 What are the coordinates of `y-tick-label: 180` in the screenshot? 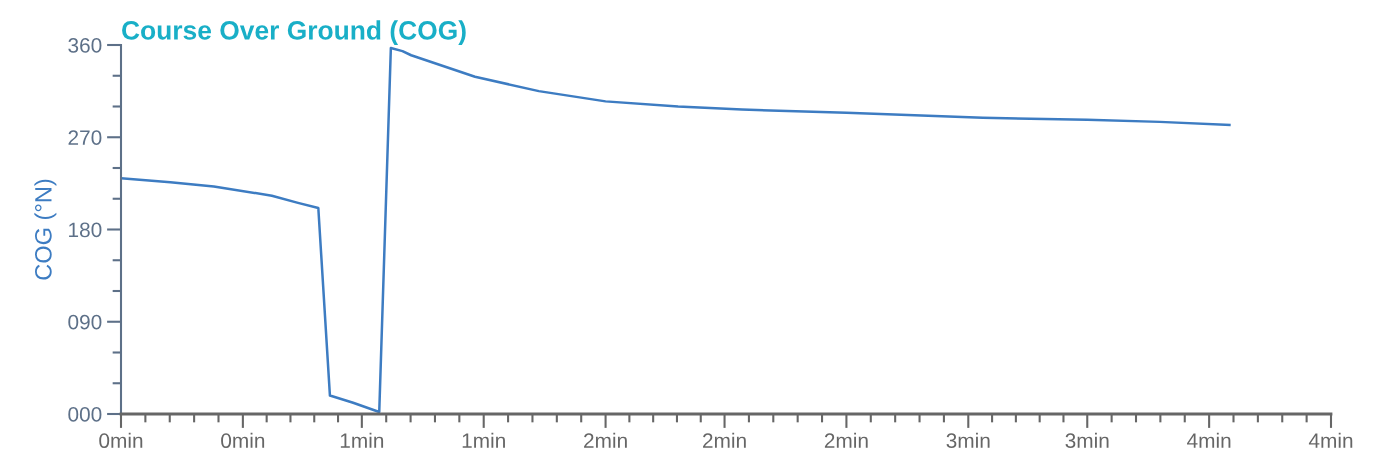 It's located at (85, 230).